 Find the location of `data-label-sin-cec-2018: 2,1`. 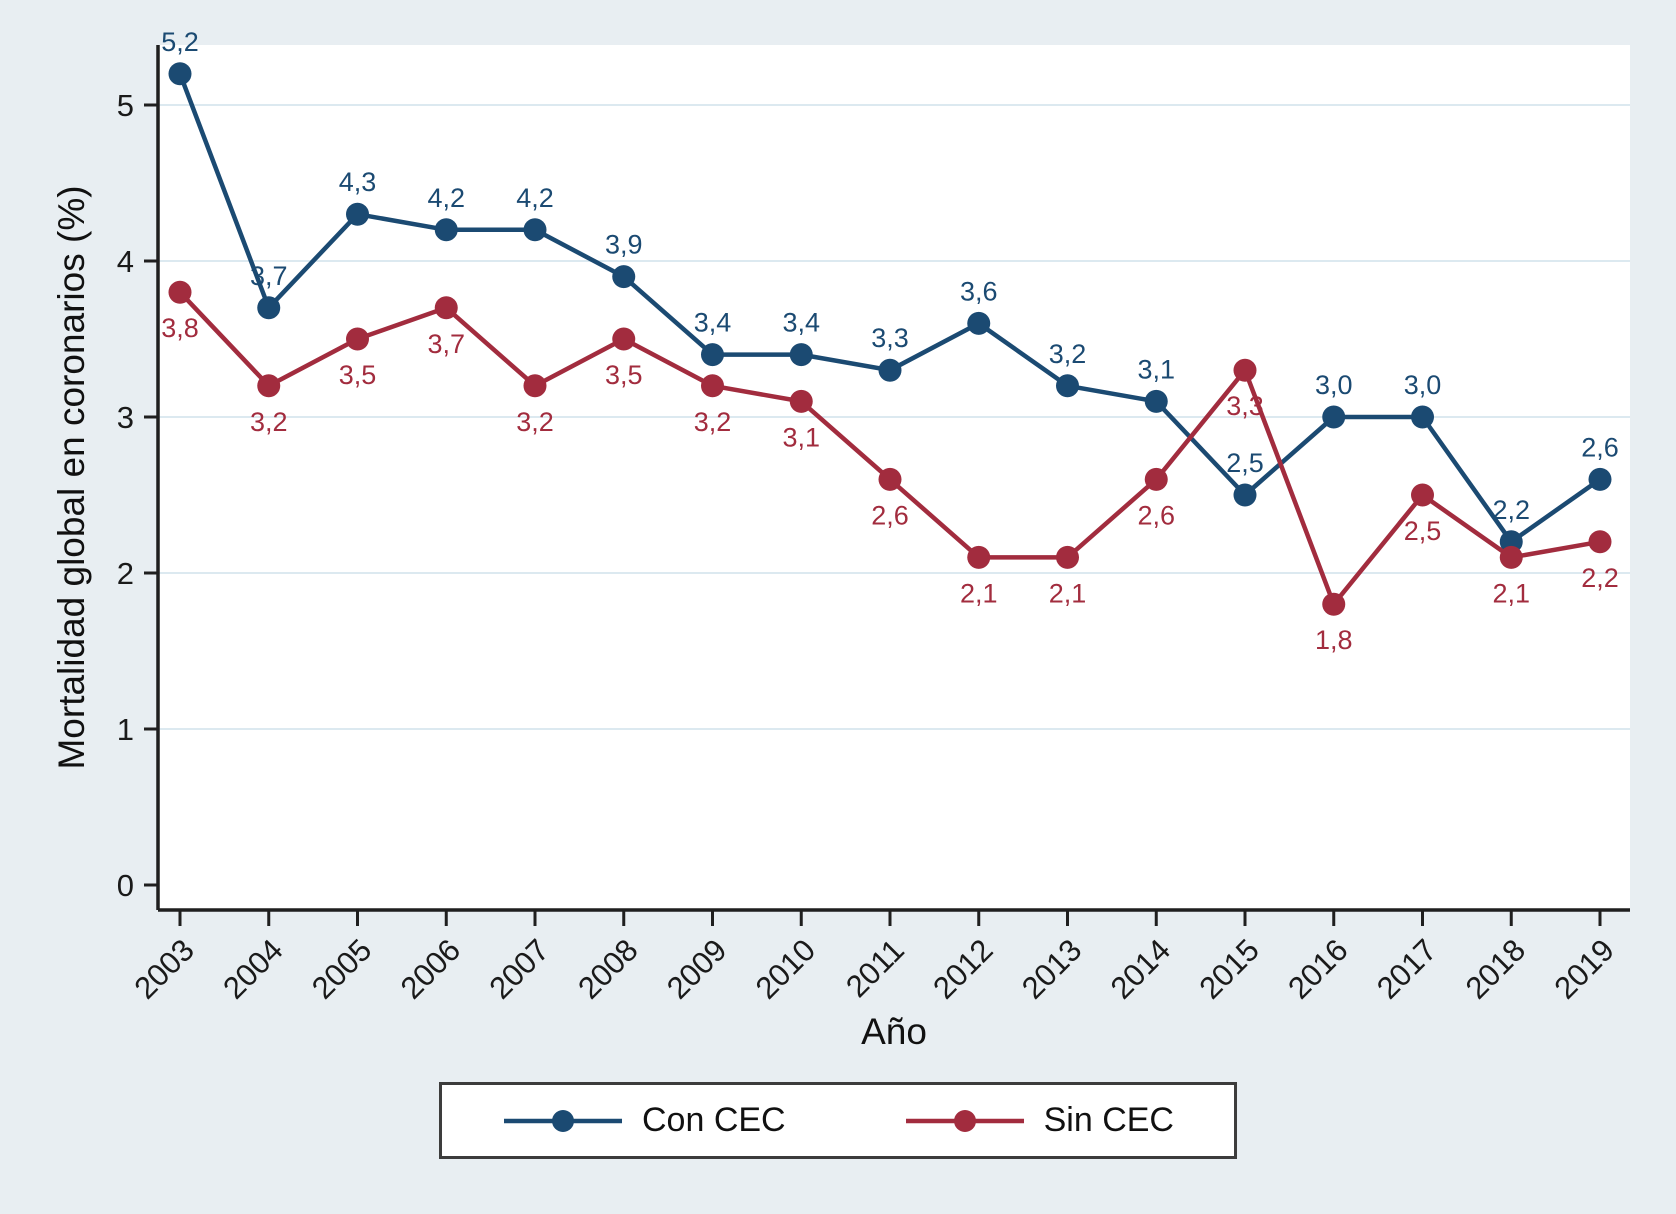

data-label-sin-cec-2018: 2,1 is located at coordinates (1511, 593).